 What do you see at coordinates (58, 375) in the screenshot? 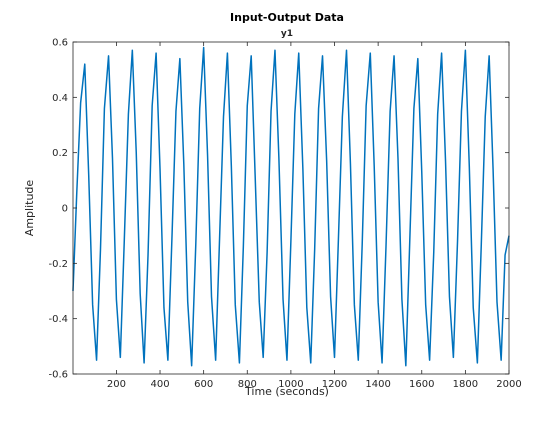
I see `y-tick-label: -0.6` at bounding box center [58, 375].